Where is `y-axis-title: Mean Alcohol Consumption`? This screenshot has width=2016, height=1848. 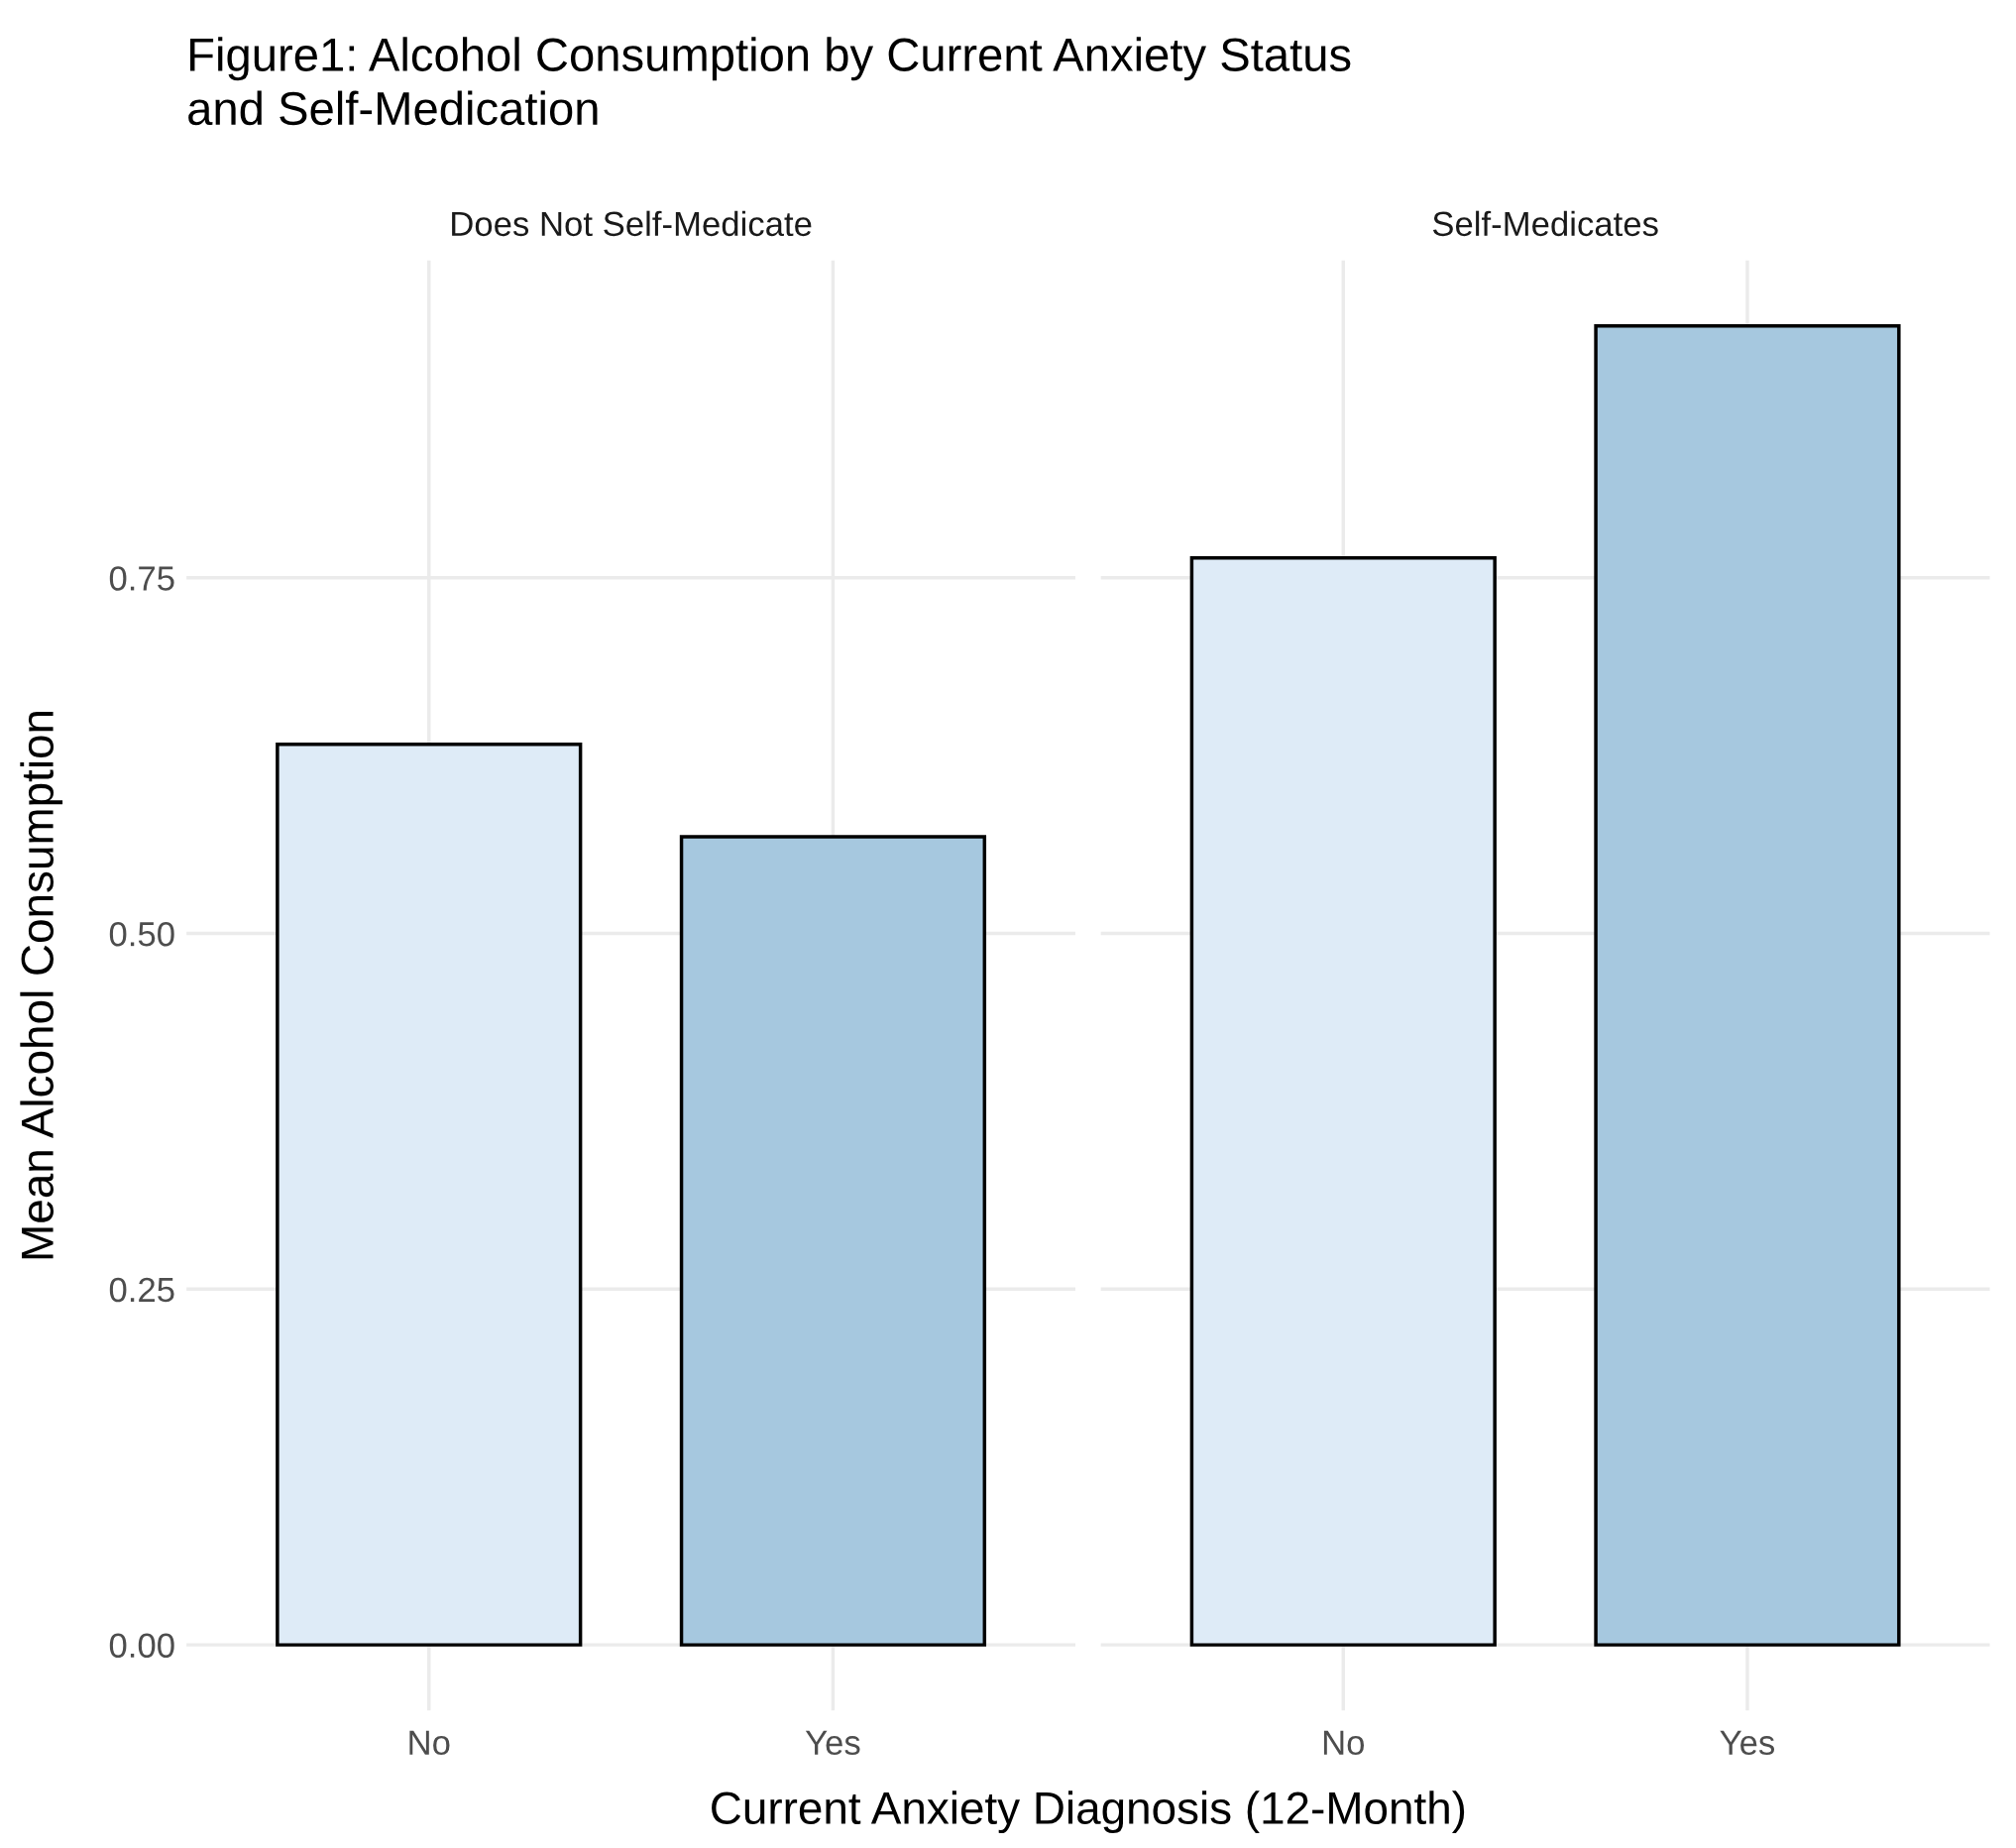
y-axis-title: Mean Alcohol Consumption is located at coordinates (41, 985).